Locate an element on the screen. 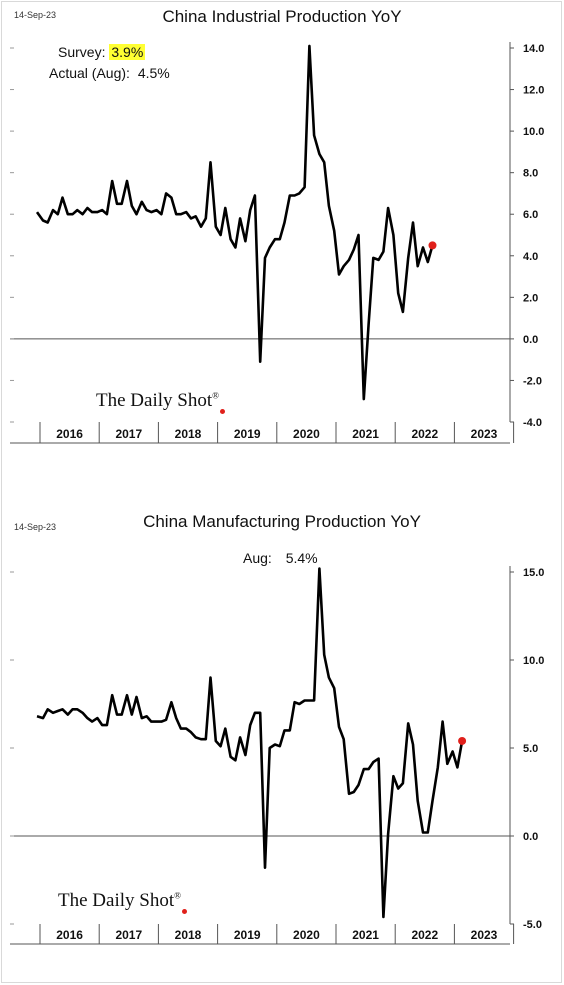 The image size is (564, 985). y-tick-label: 5.0 is located at coordinates (530, 749).